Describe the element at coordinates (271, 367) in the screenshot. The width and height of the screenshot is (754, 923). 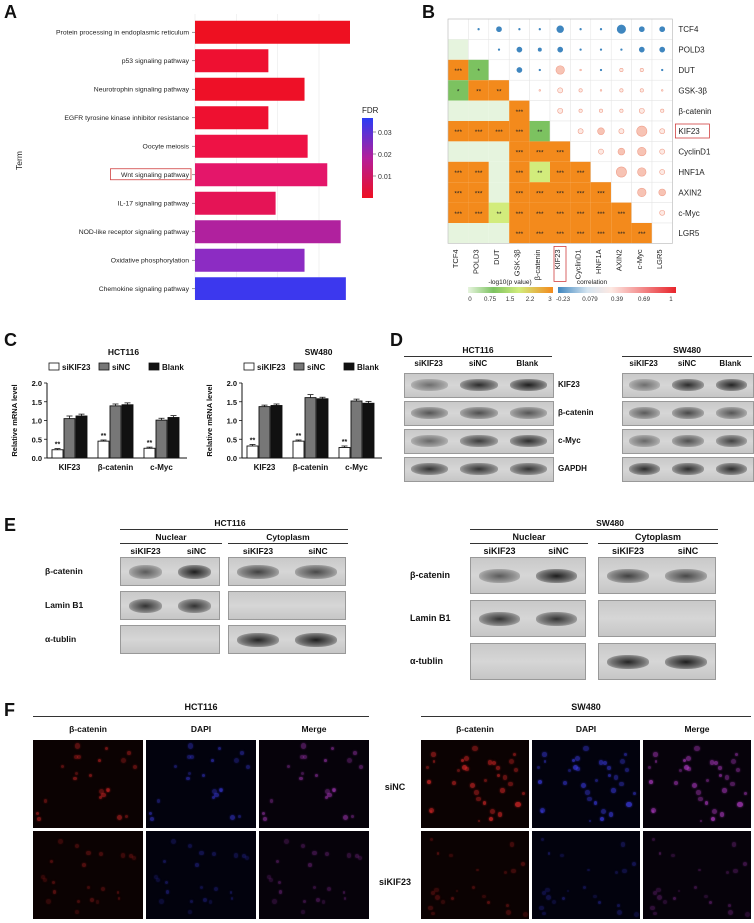
I see `legend-label: siKIF23` at that location.